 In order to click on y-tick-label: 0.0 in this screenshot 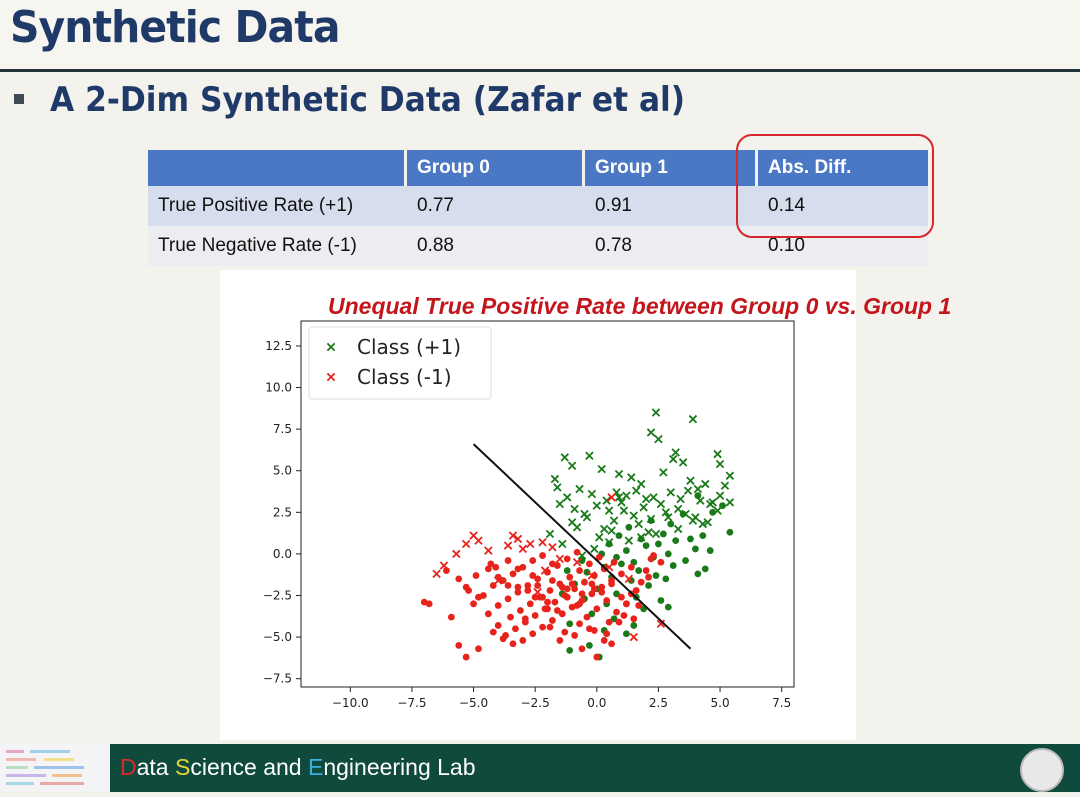, I will do `click(282, 554)`.